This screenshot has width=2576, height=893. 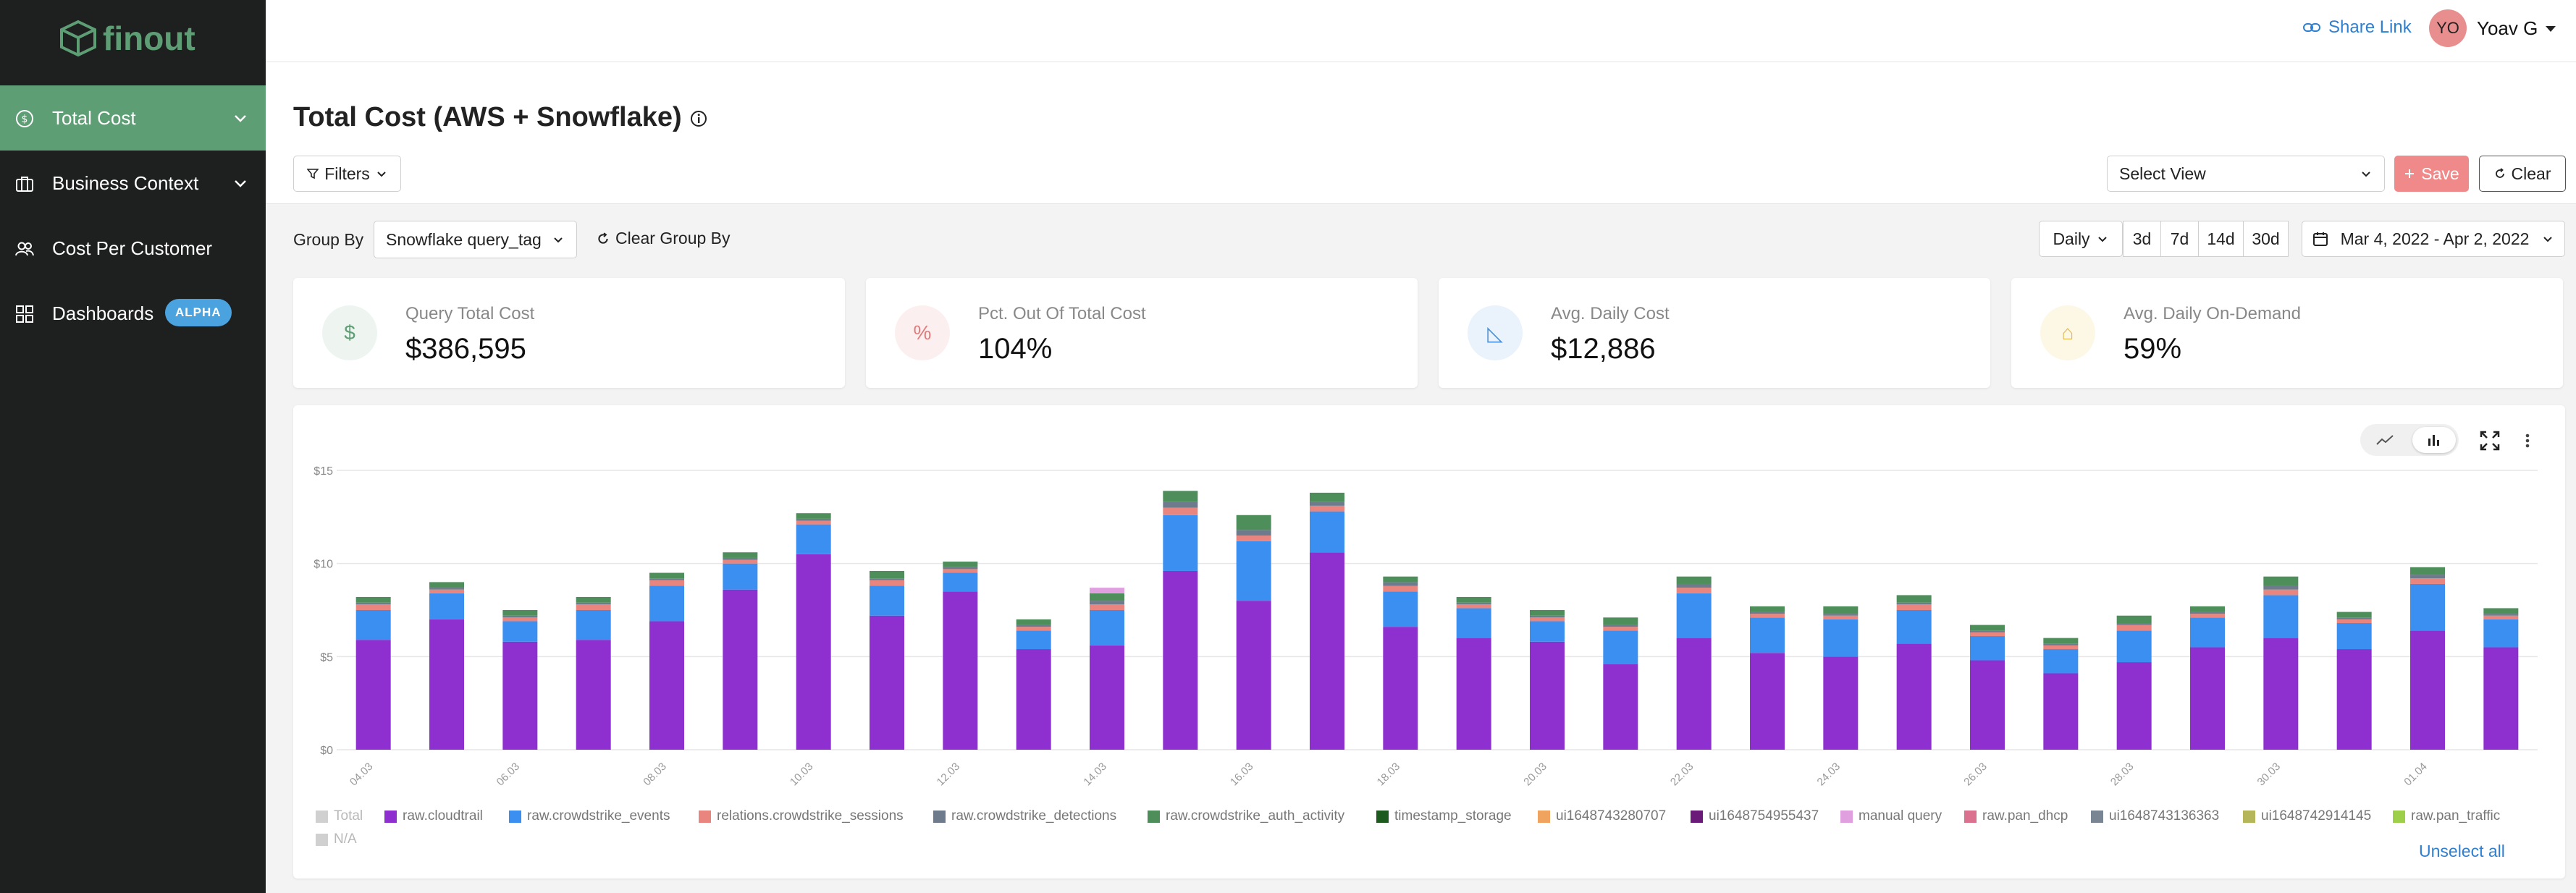 I want to click on x-tick-label: 10.03, so click(x=802, y=775).